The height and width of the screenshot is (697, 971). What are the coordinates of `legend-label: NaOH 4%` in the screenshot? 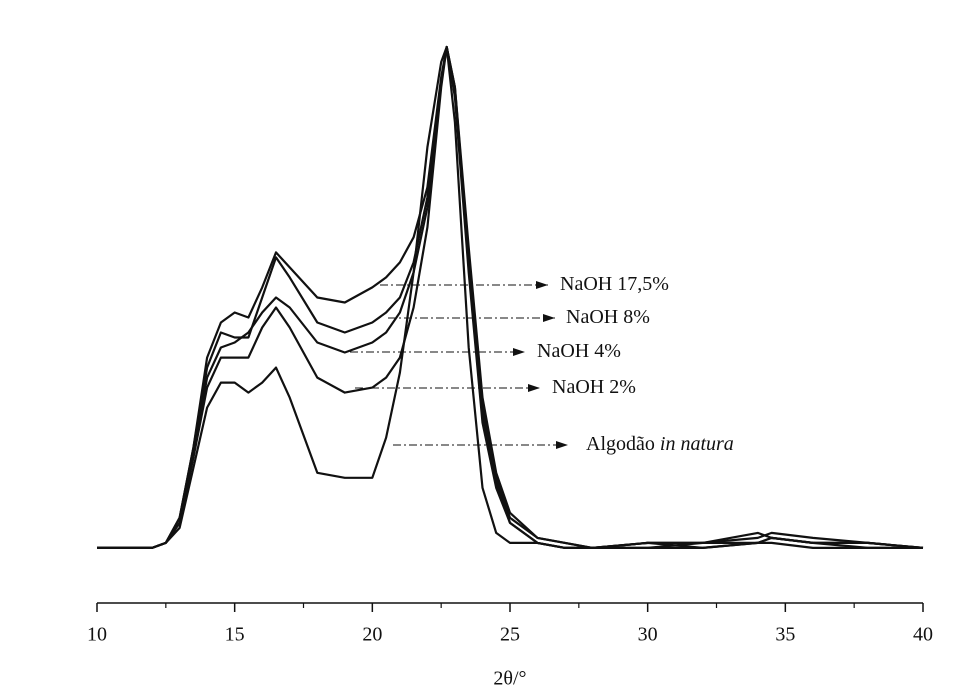 It's located at (579, 351).